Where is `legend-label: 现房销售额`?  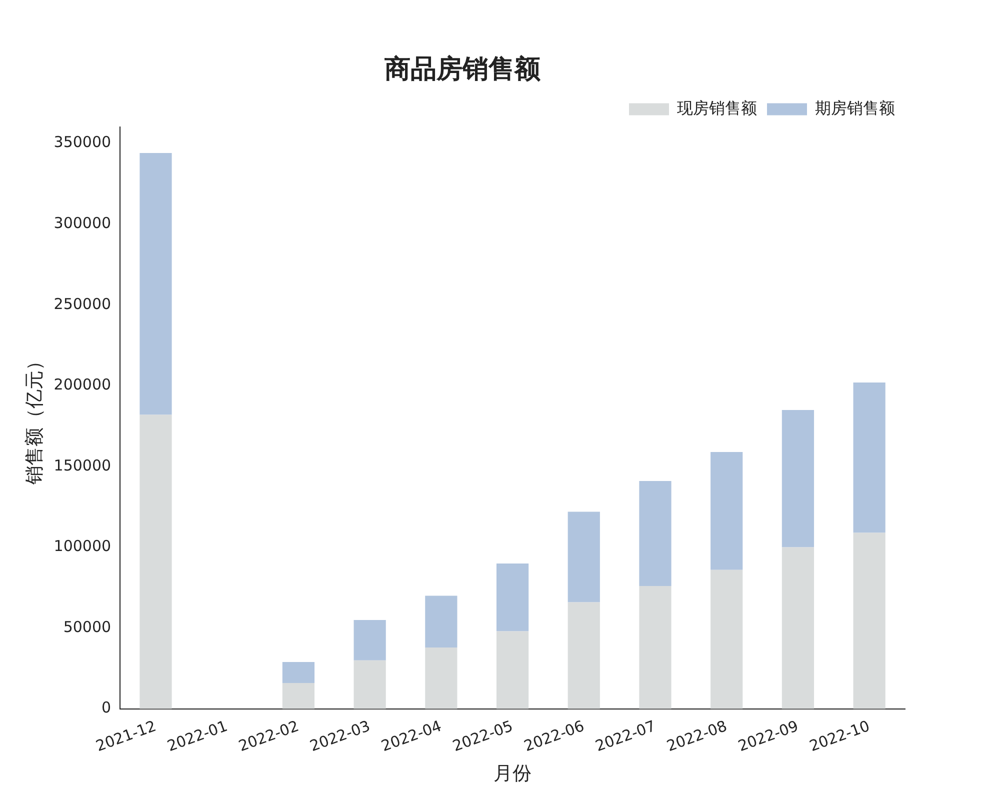 legend-label: 现房销售额 is located at coordinates (717, 108).